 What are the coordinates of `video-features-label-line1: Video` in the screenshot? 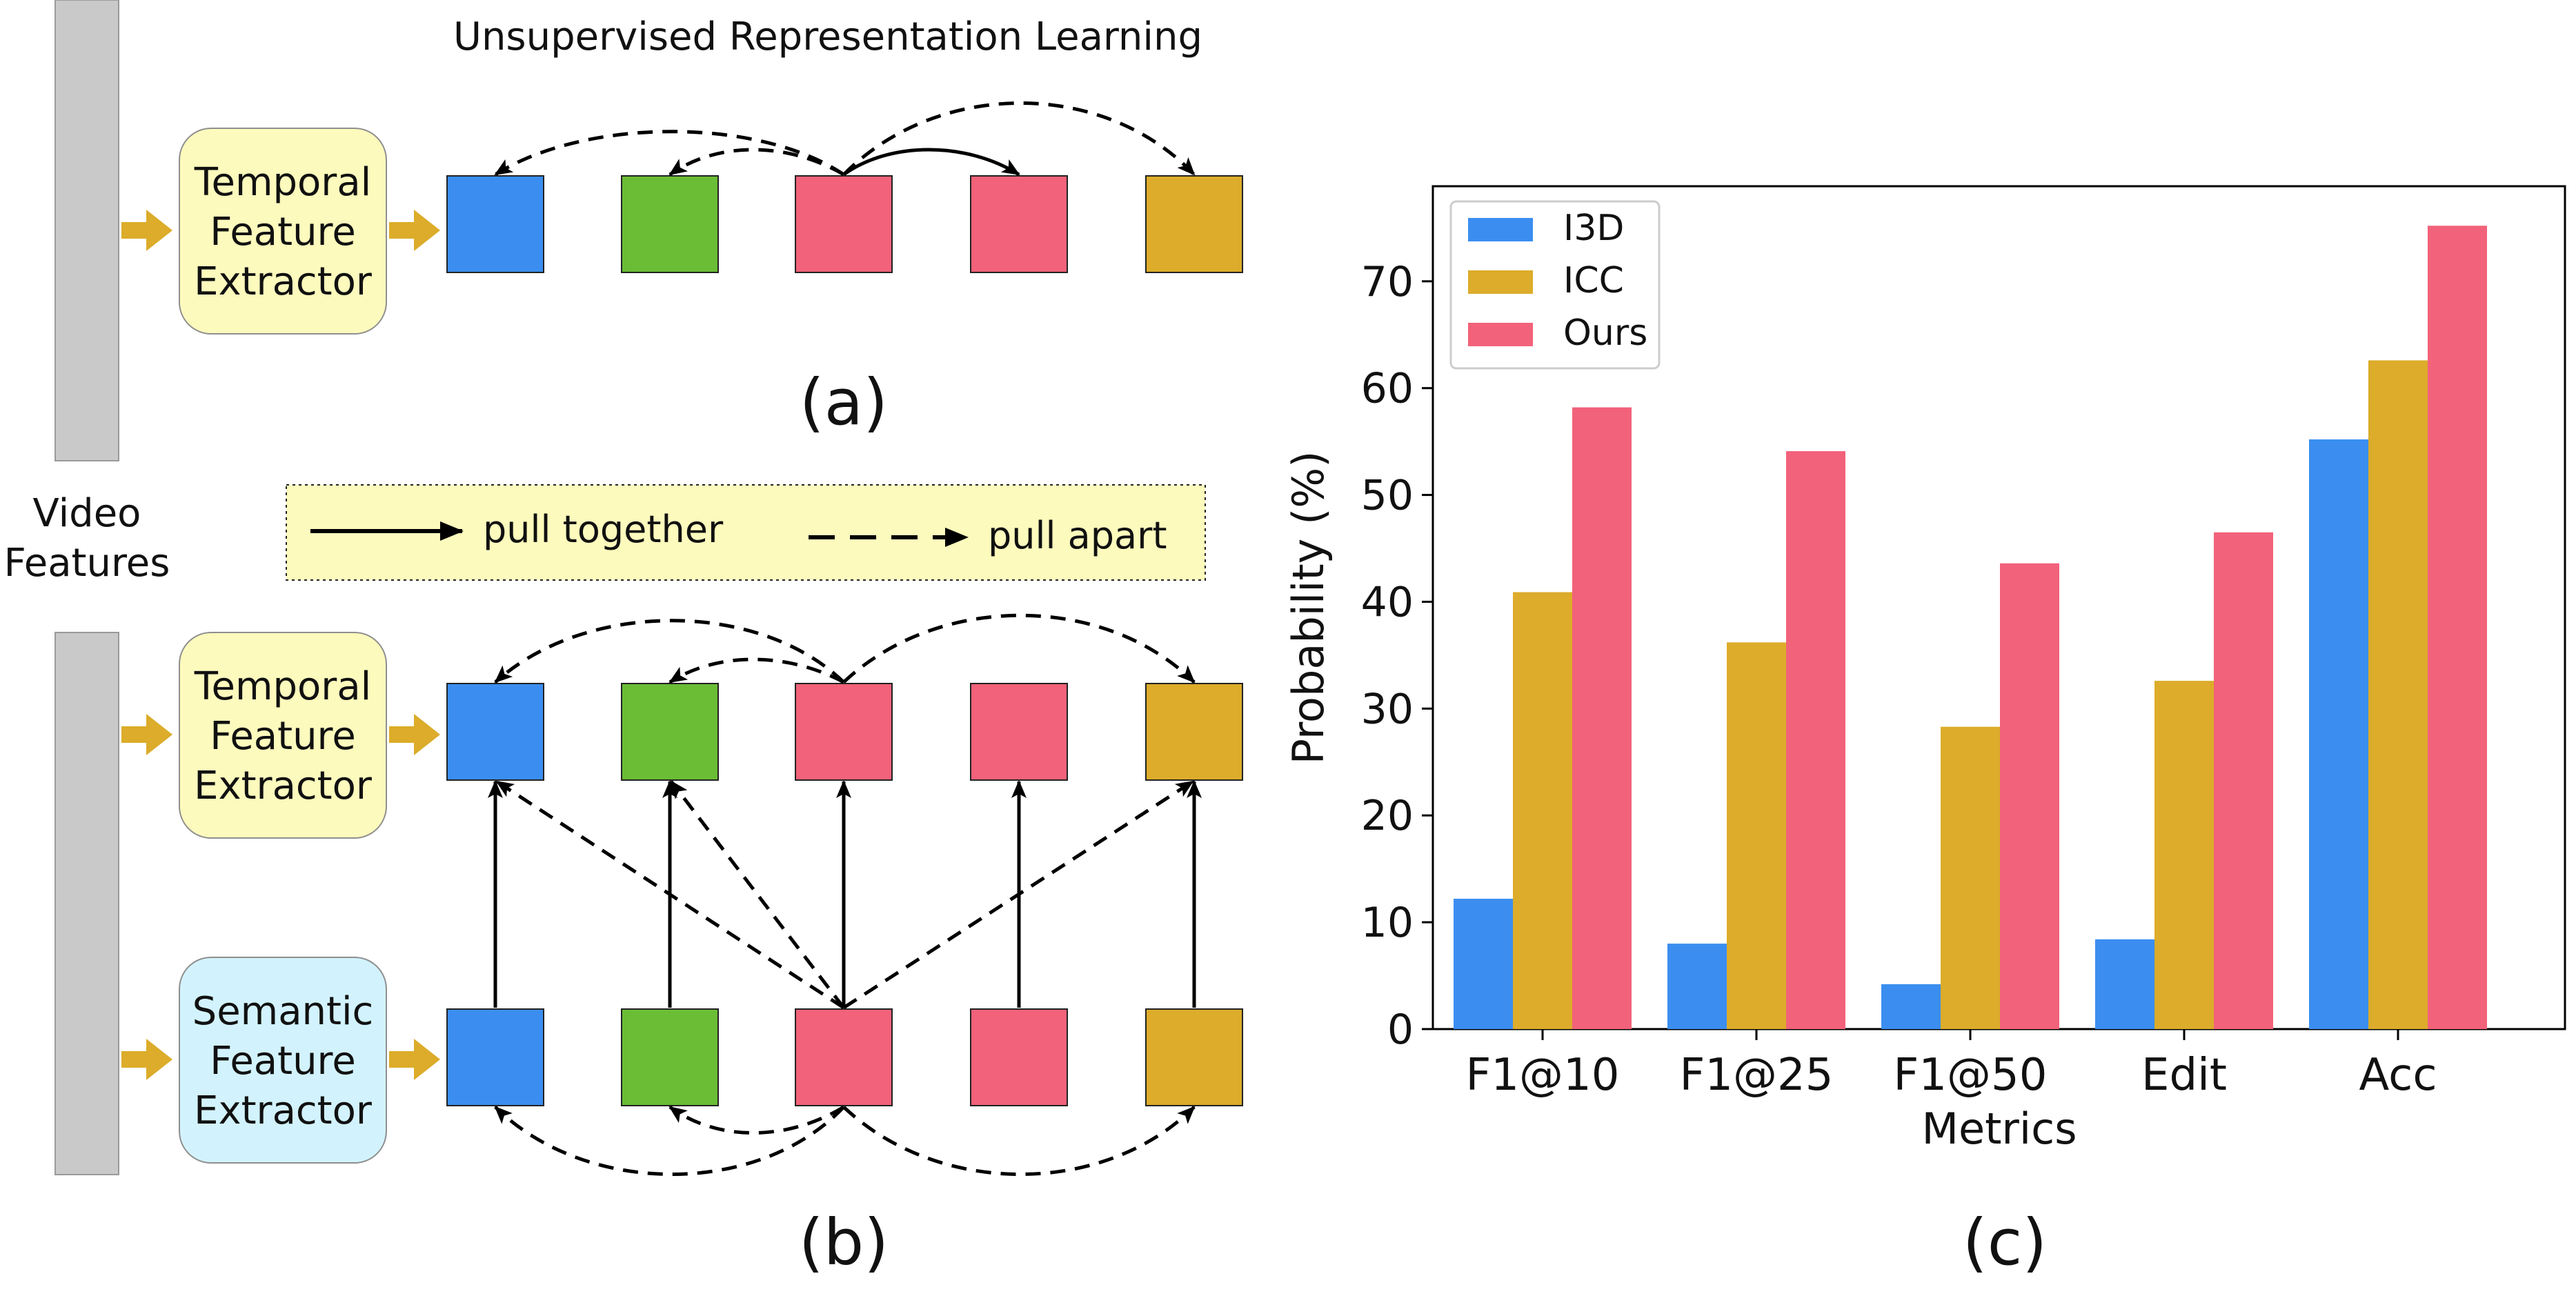 It's located at (87, 513).